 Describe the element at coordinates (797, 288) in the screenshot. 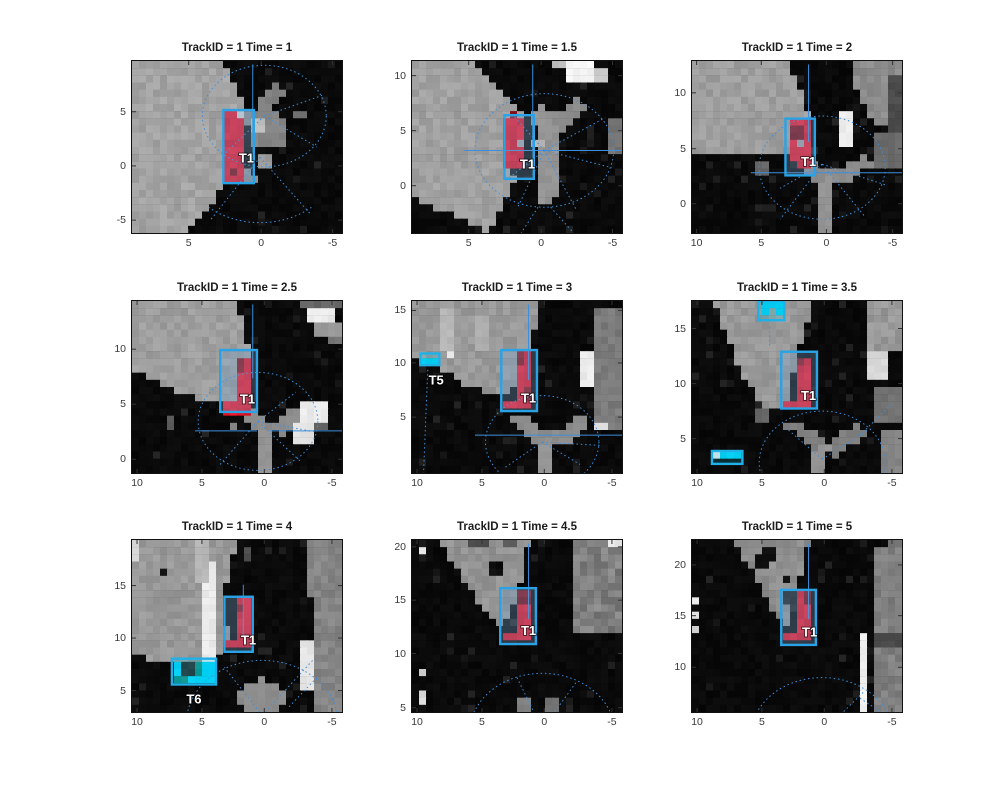

I see `subplot-title: TrackID = 1 Time = 3.5` at that location.